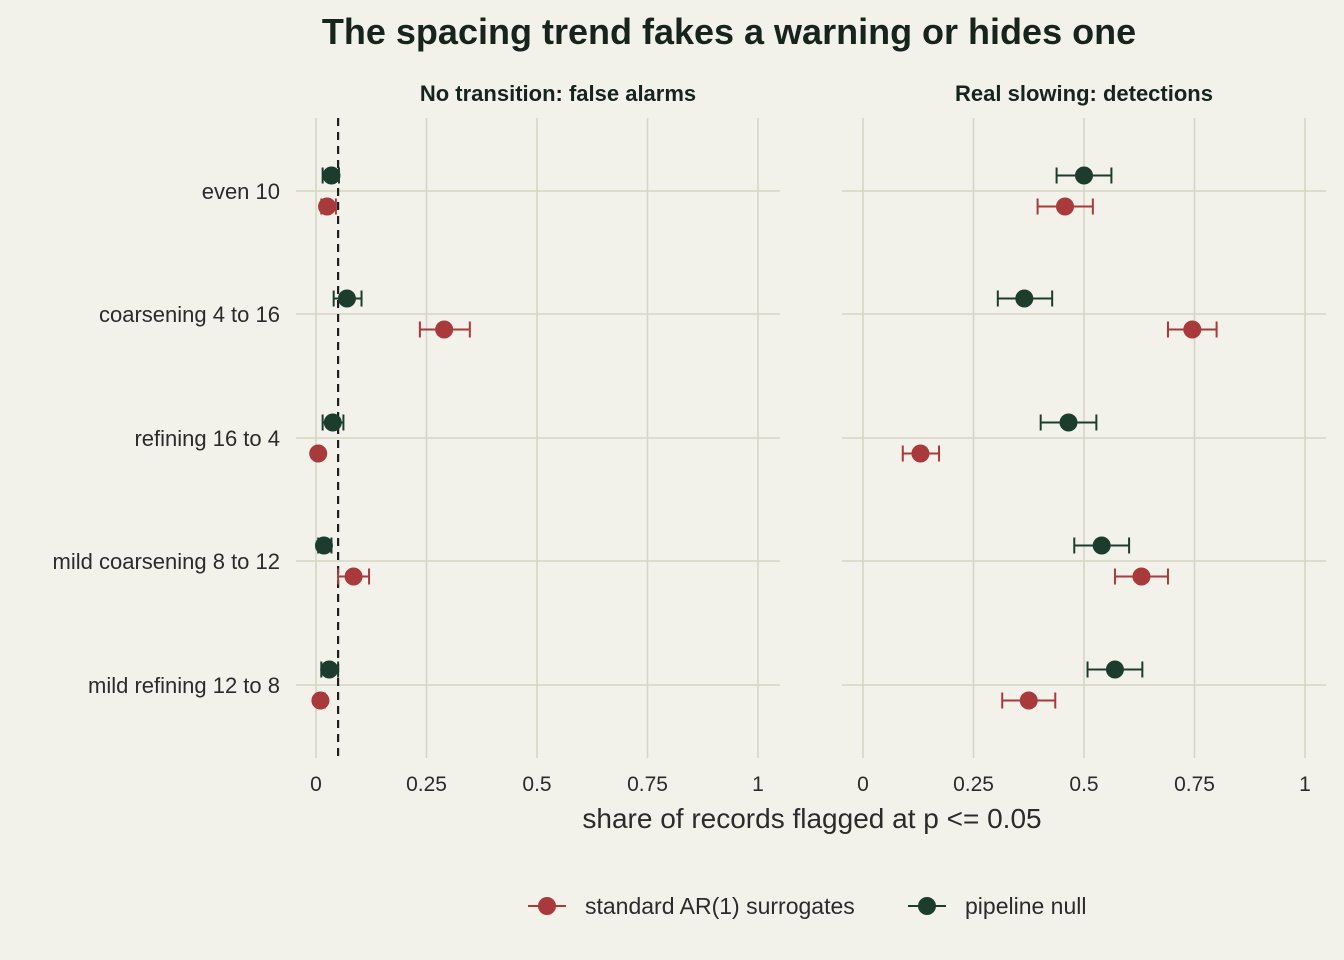  I want to click on panel-title: Real slowing: detections, so click(1084, 93).